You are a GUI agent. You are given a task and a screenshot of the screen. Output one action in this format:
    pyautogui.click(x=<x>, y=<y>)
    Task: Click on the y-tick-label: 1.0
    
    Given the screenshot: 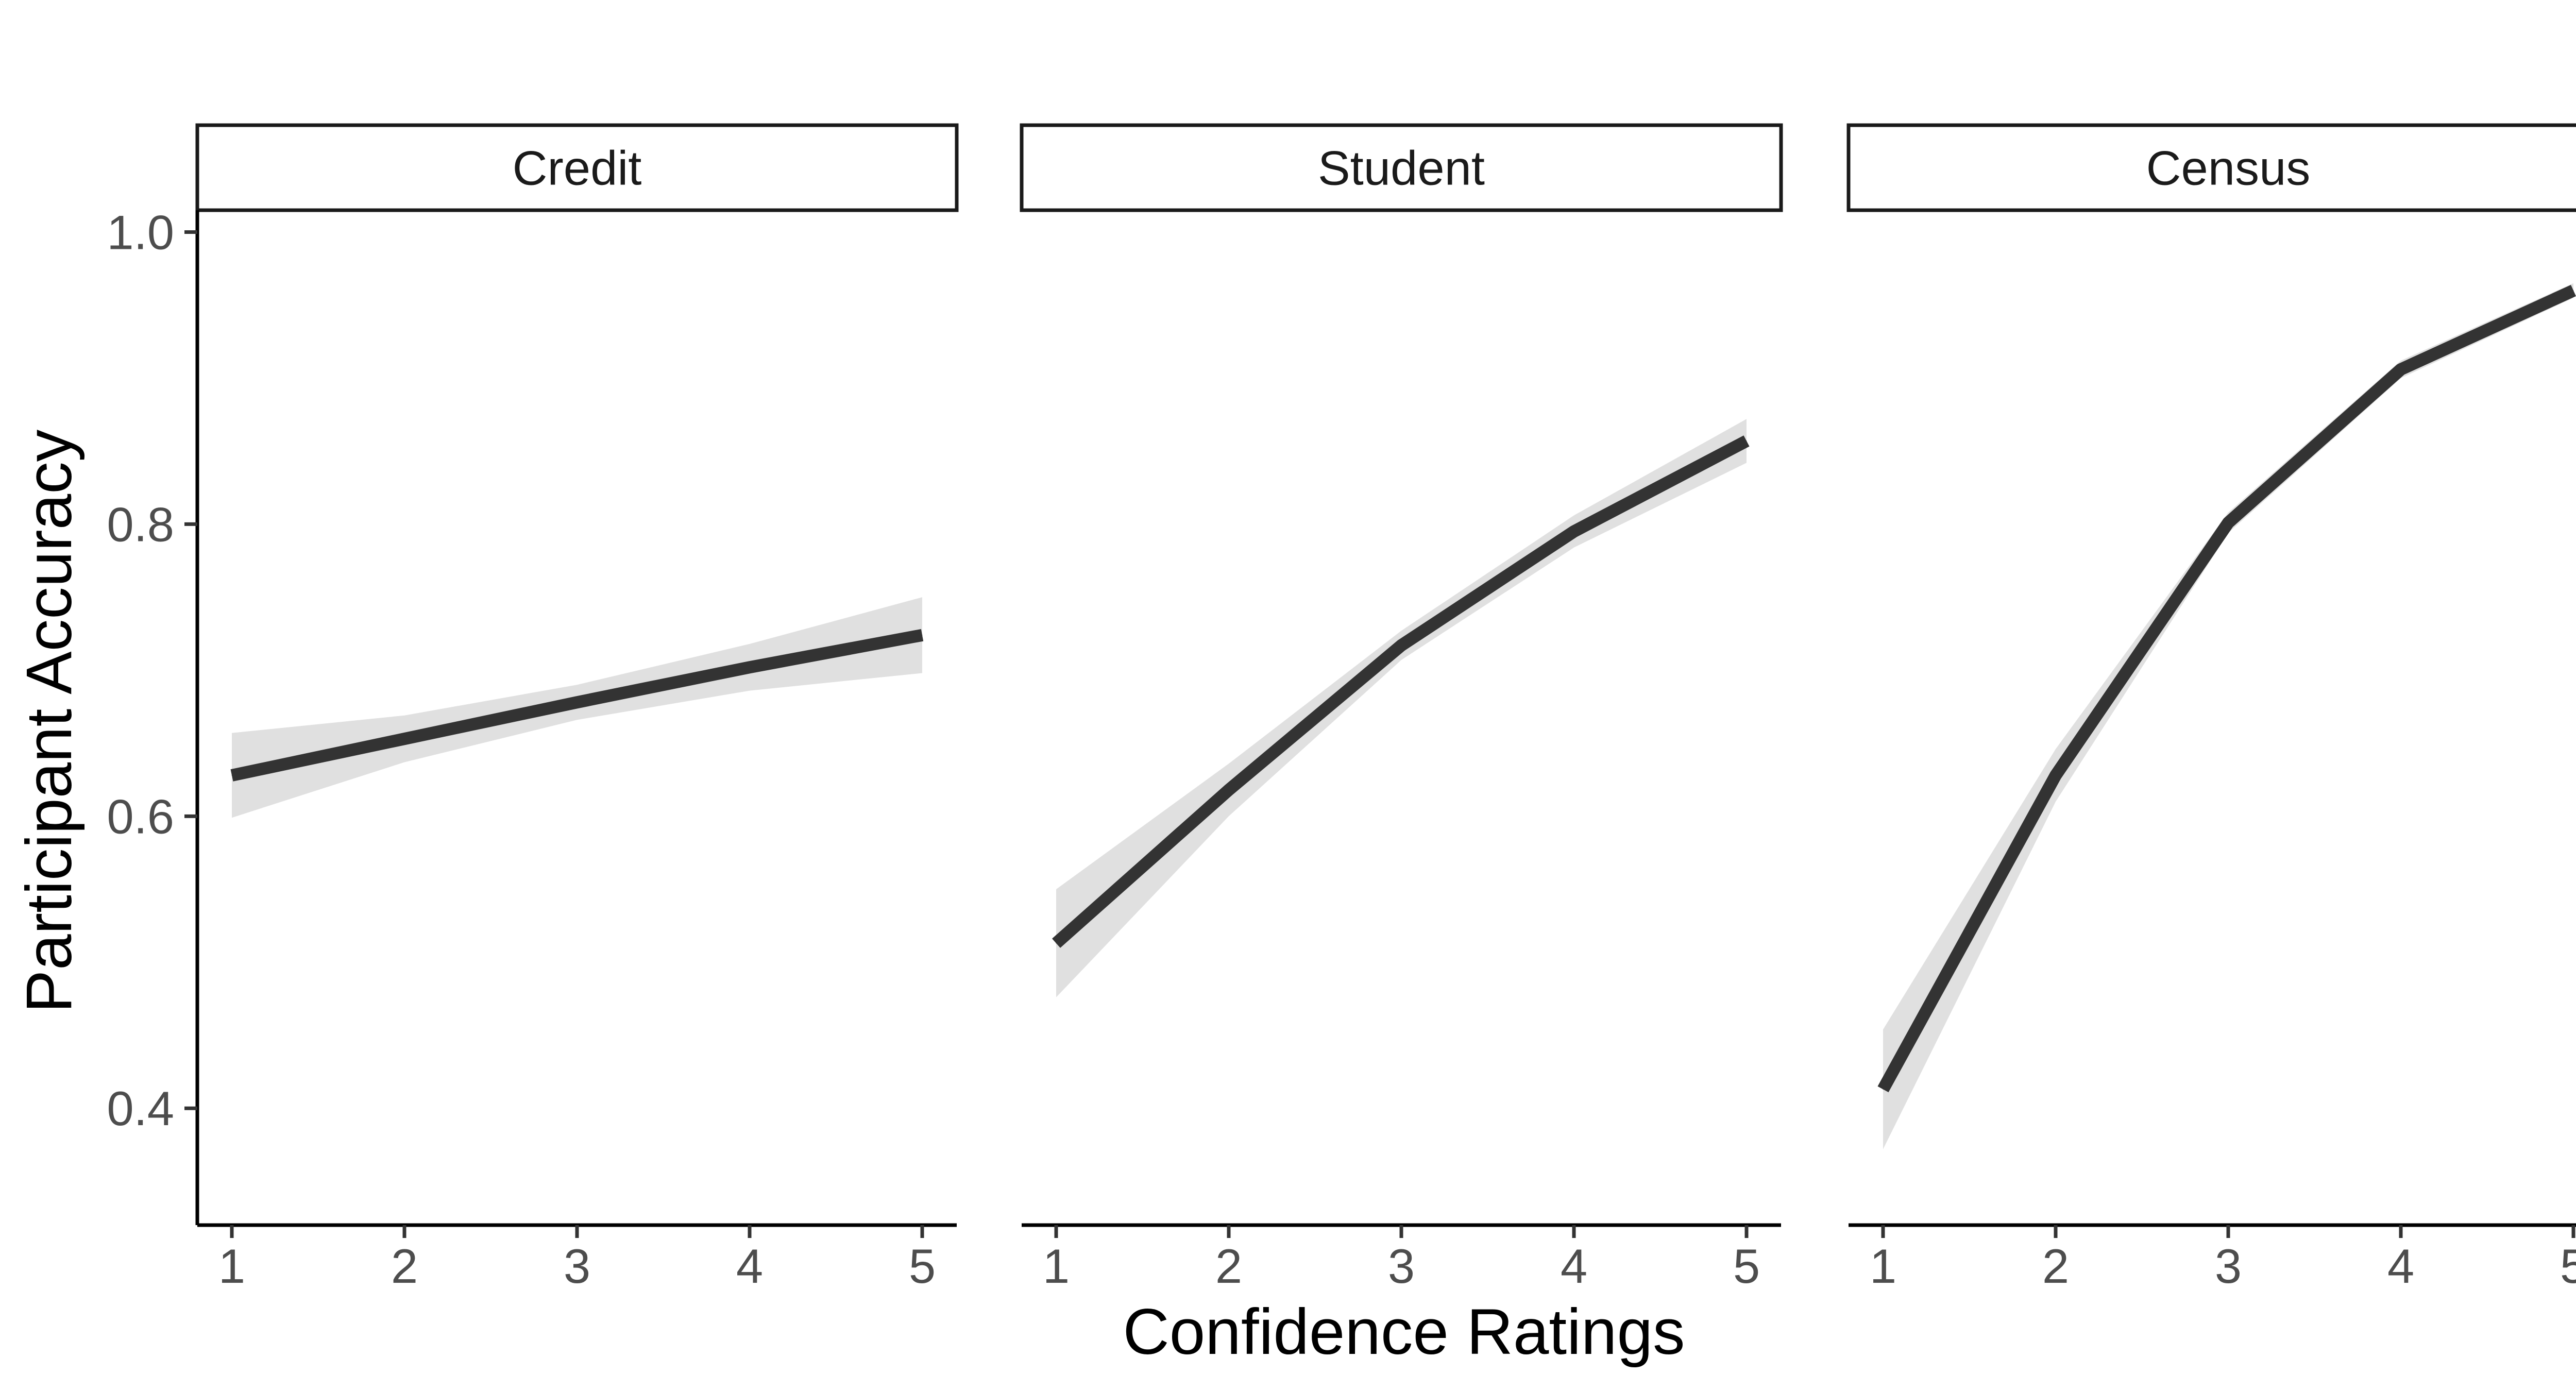 What is the action you would take?
    pyautogui.click(x=140, y=233)
    